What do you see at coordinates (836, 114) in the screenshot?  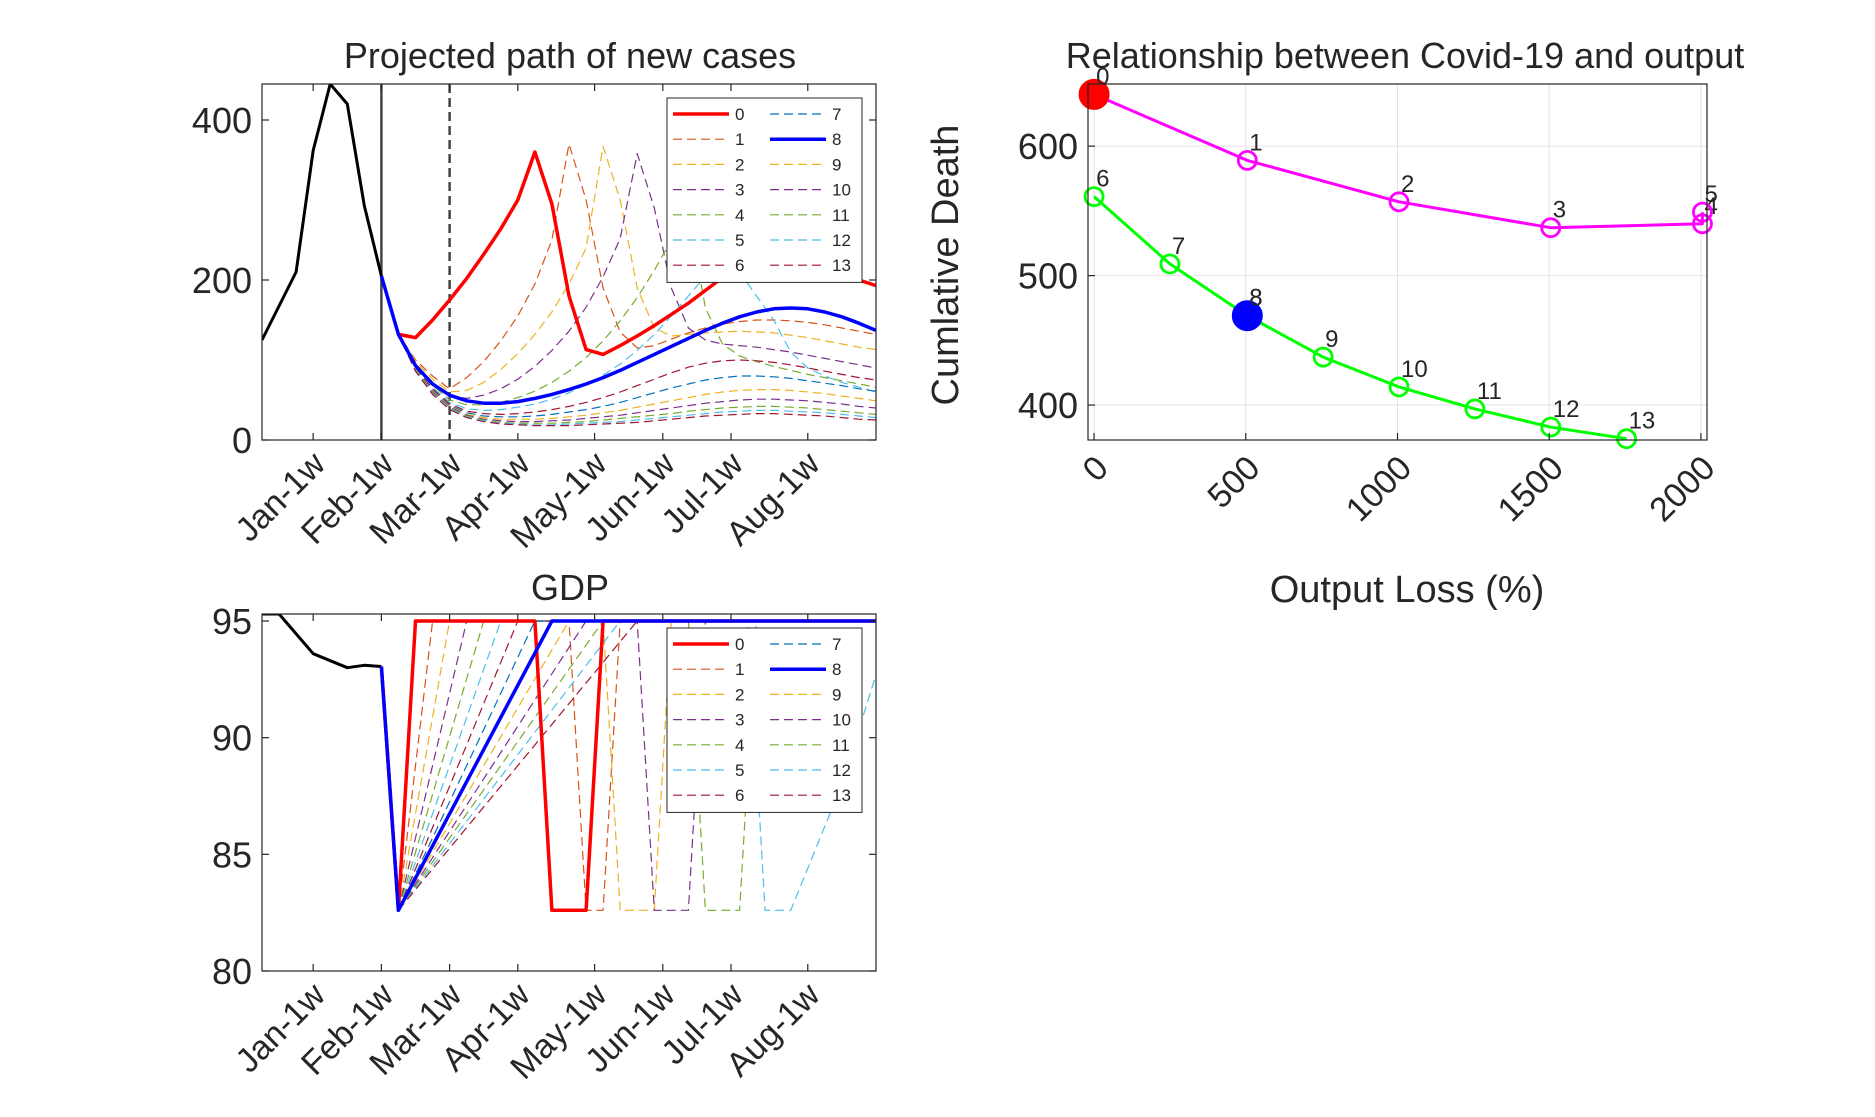 I see `cases-legend-label-7: 7` at bounding box center [836, 114].